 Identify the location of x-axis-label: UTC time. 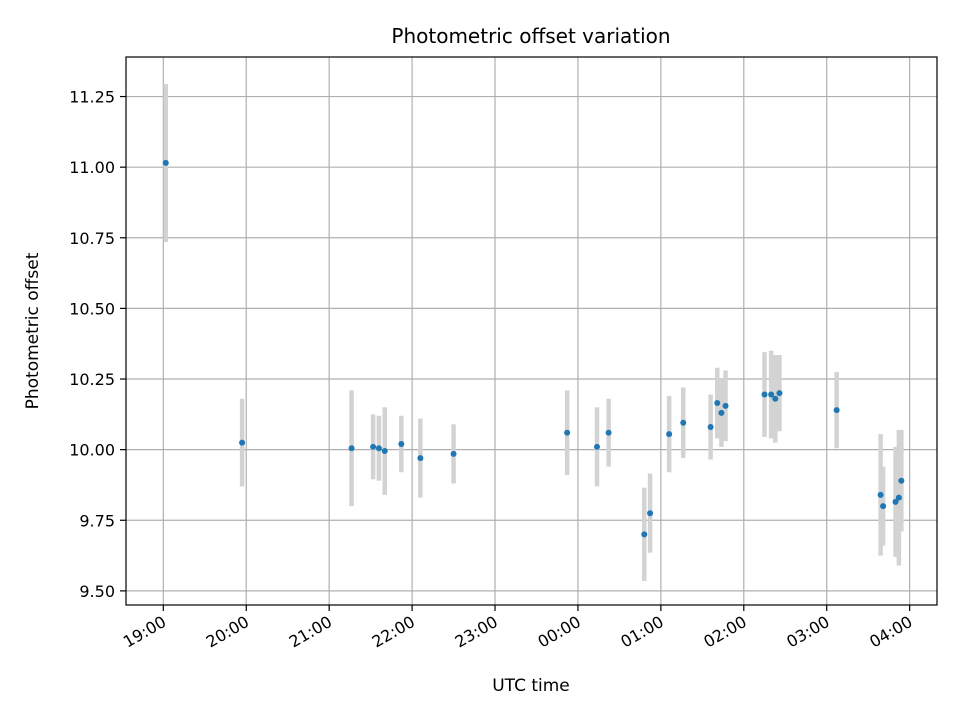
(531, 686).